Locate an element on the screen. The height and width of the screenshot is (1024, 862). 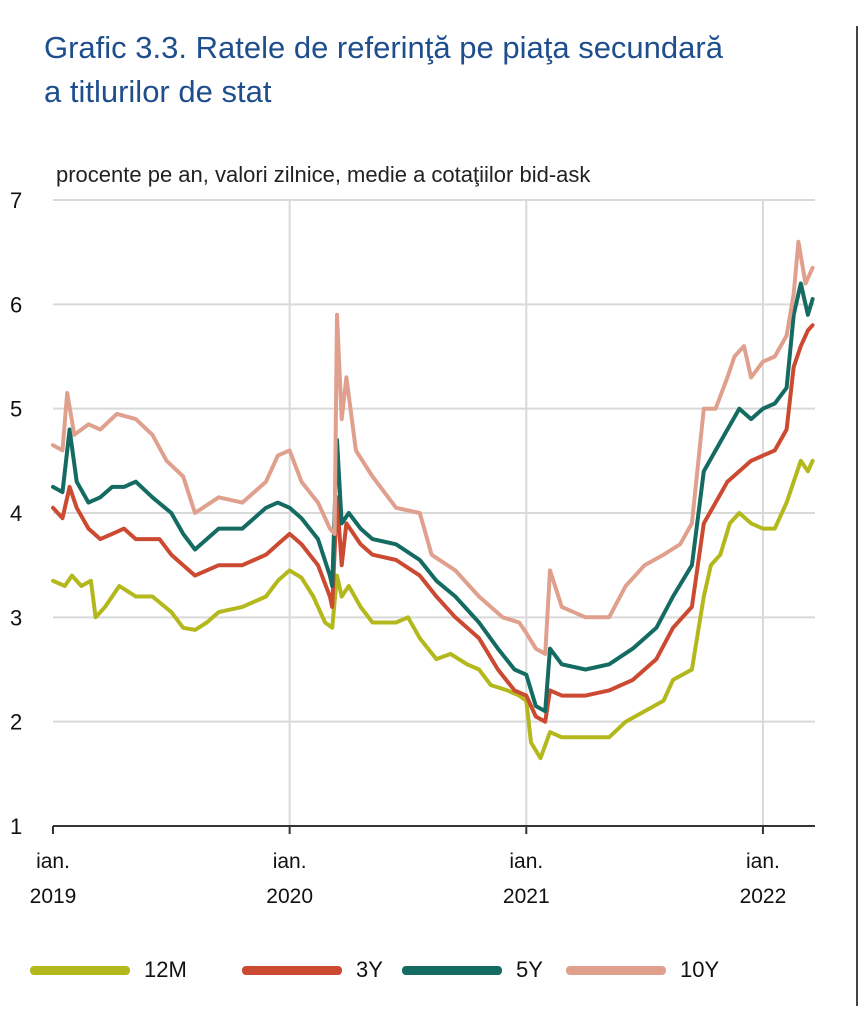
legend-item-12m: 12M is located at coordinates (108, 970).